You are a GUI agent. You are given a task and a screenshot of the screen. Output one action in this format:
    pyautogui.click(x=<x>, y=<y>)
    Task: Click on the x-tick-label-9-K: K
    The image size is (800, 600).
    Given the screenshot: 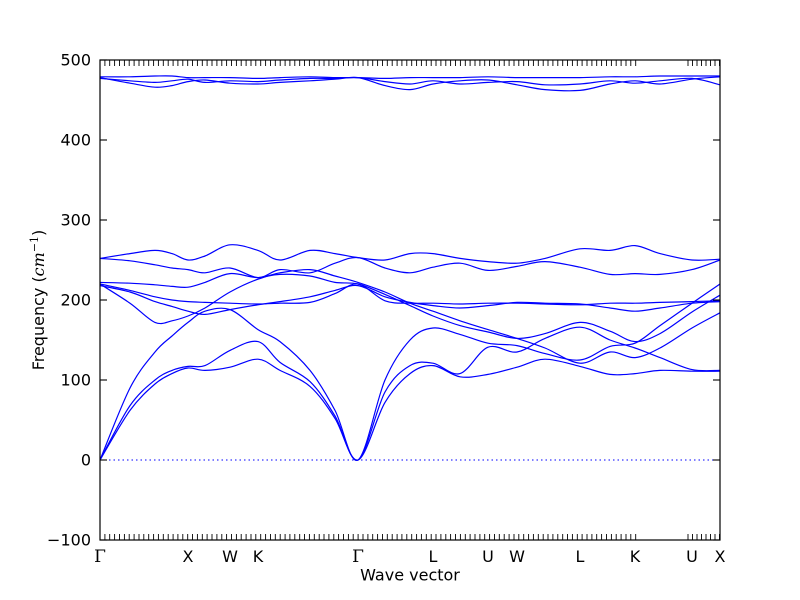 What is the action you would take?
    pyautogui.click(x=635, y=556)
    